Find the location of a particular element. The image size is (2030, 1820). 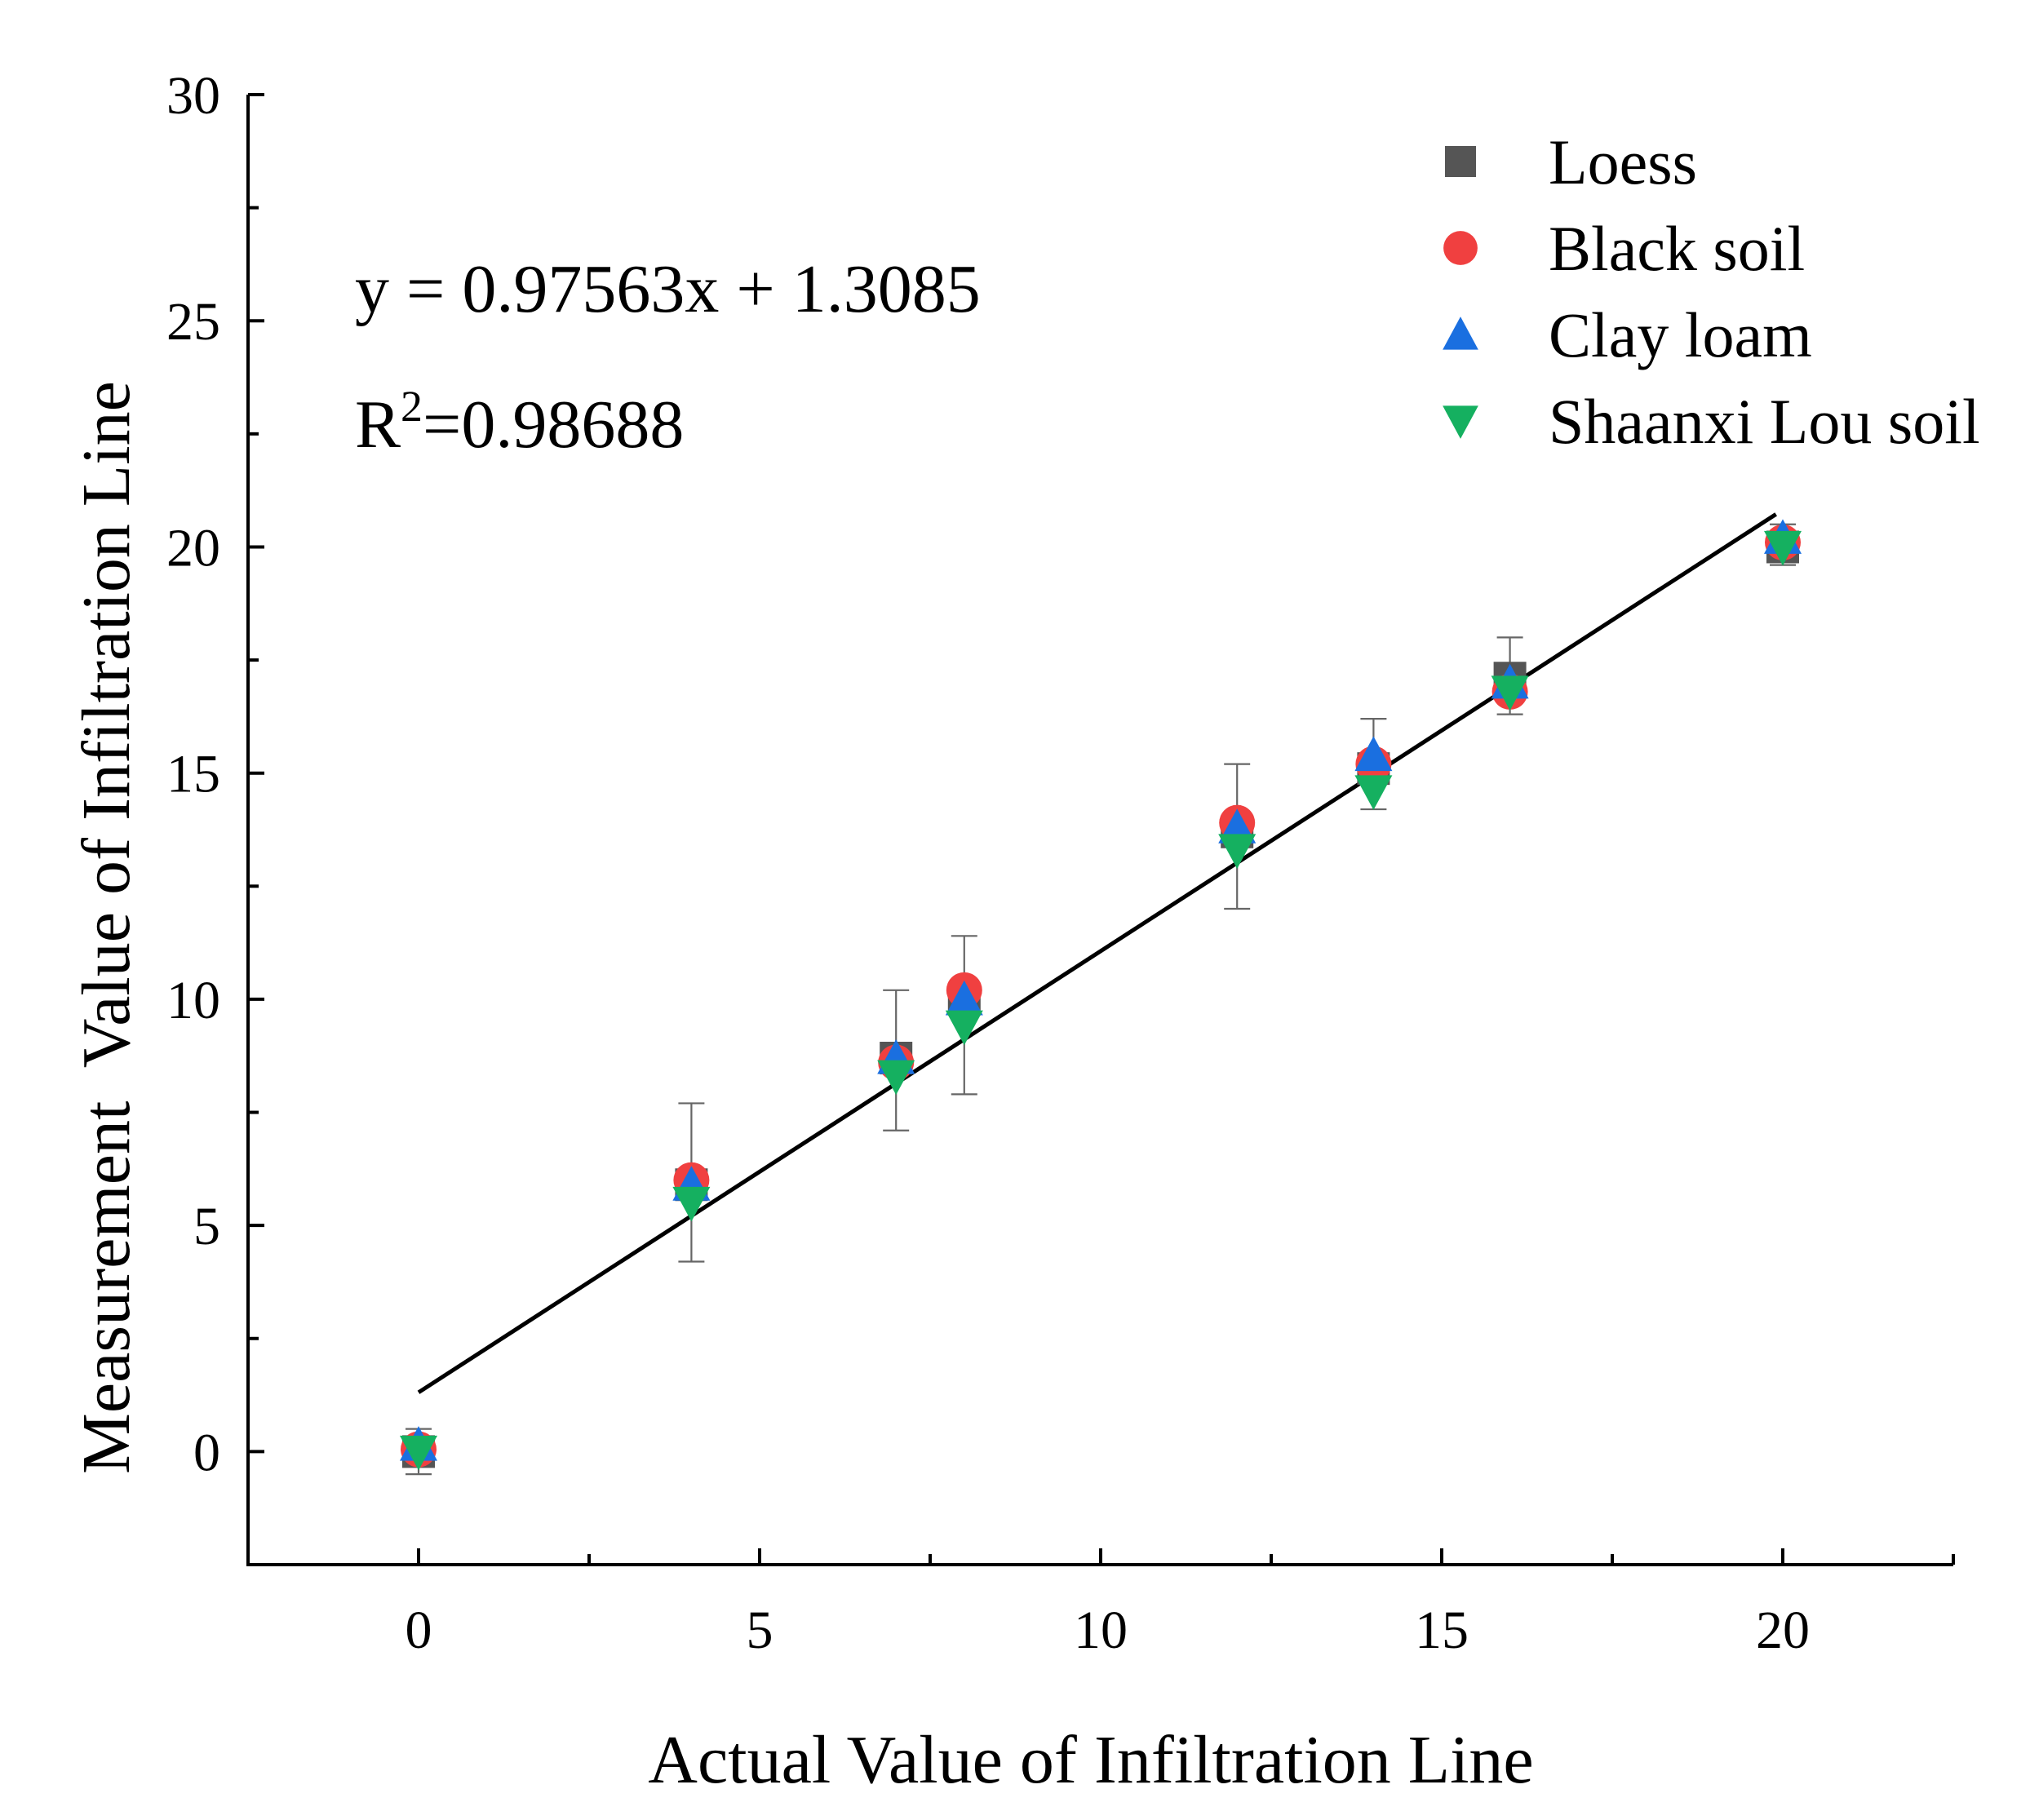

x-tick-label: 0 is located at coordinates (419, 1631).